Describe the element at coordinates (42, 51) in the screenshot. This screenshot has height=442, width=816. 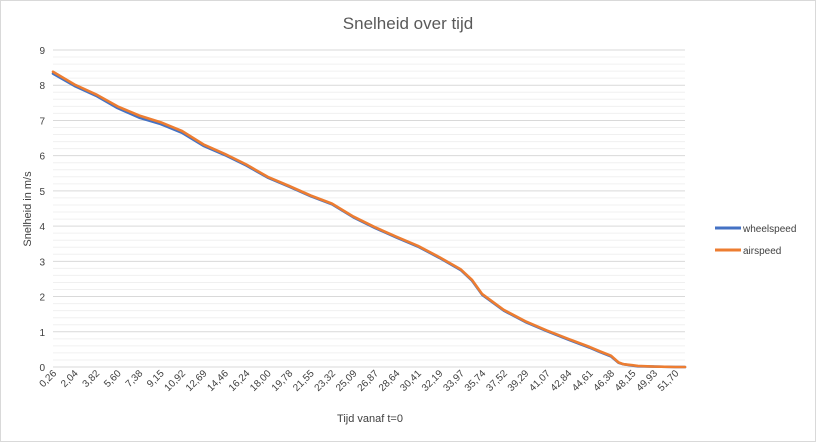
I see `y-tick-label: 9` at that location.